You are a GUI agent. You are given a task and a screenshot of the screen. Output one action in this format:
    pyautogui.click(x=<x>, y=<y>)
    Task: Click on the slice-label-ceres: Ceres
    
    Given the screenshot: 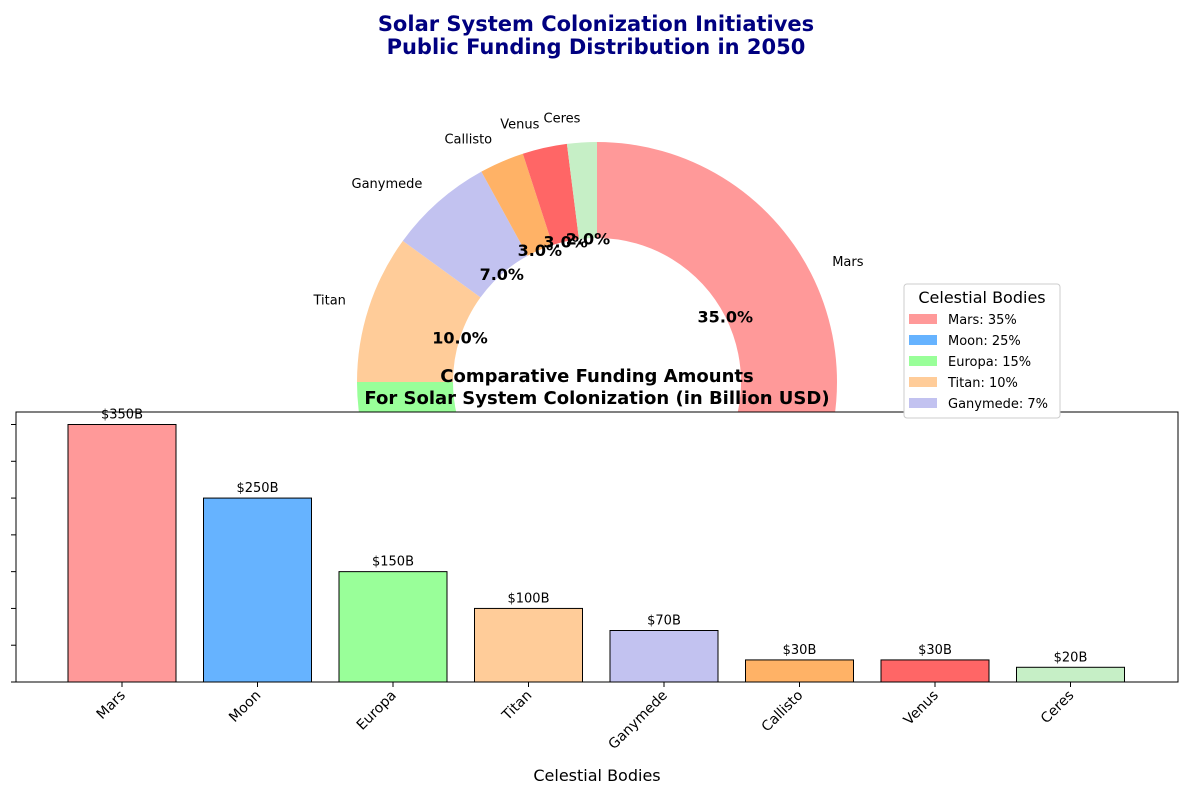 What is the action you would take?
    pyautogui.click(x=562, y=119)
    